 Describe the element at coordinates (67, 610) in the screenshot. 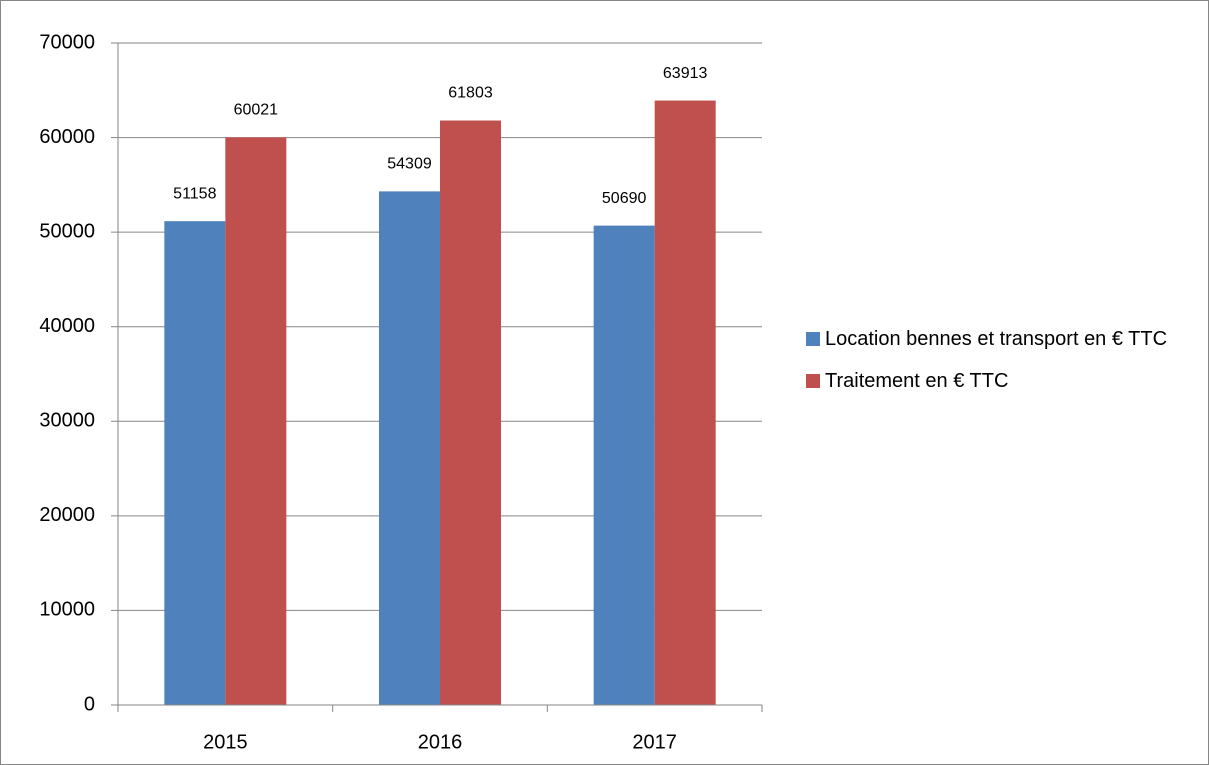

I see `y-tick-label: 10000` at that location.